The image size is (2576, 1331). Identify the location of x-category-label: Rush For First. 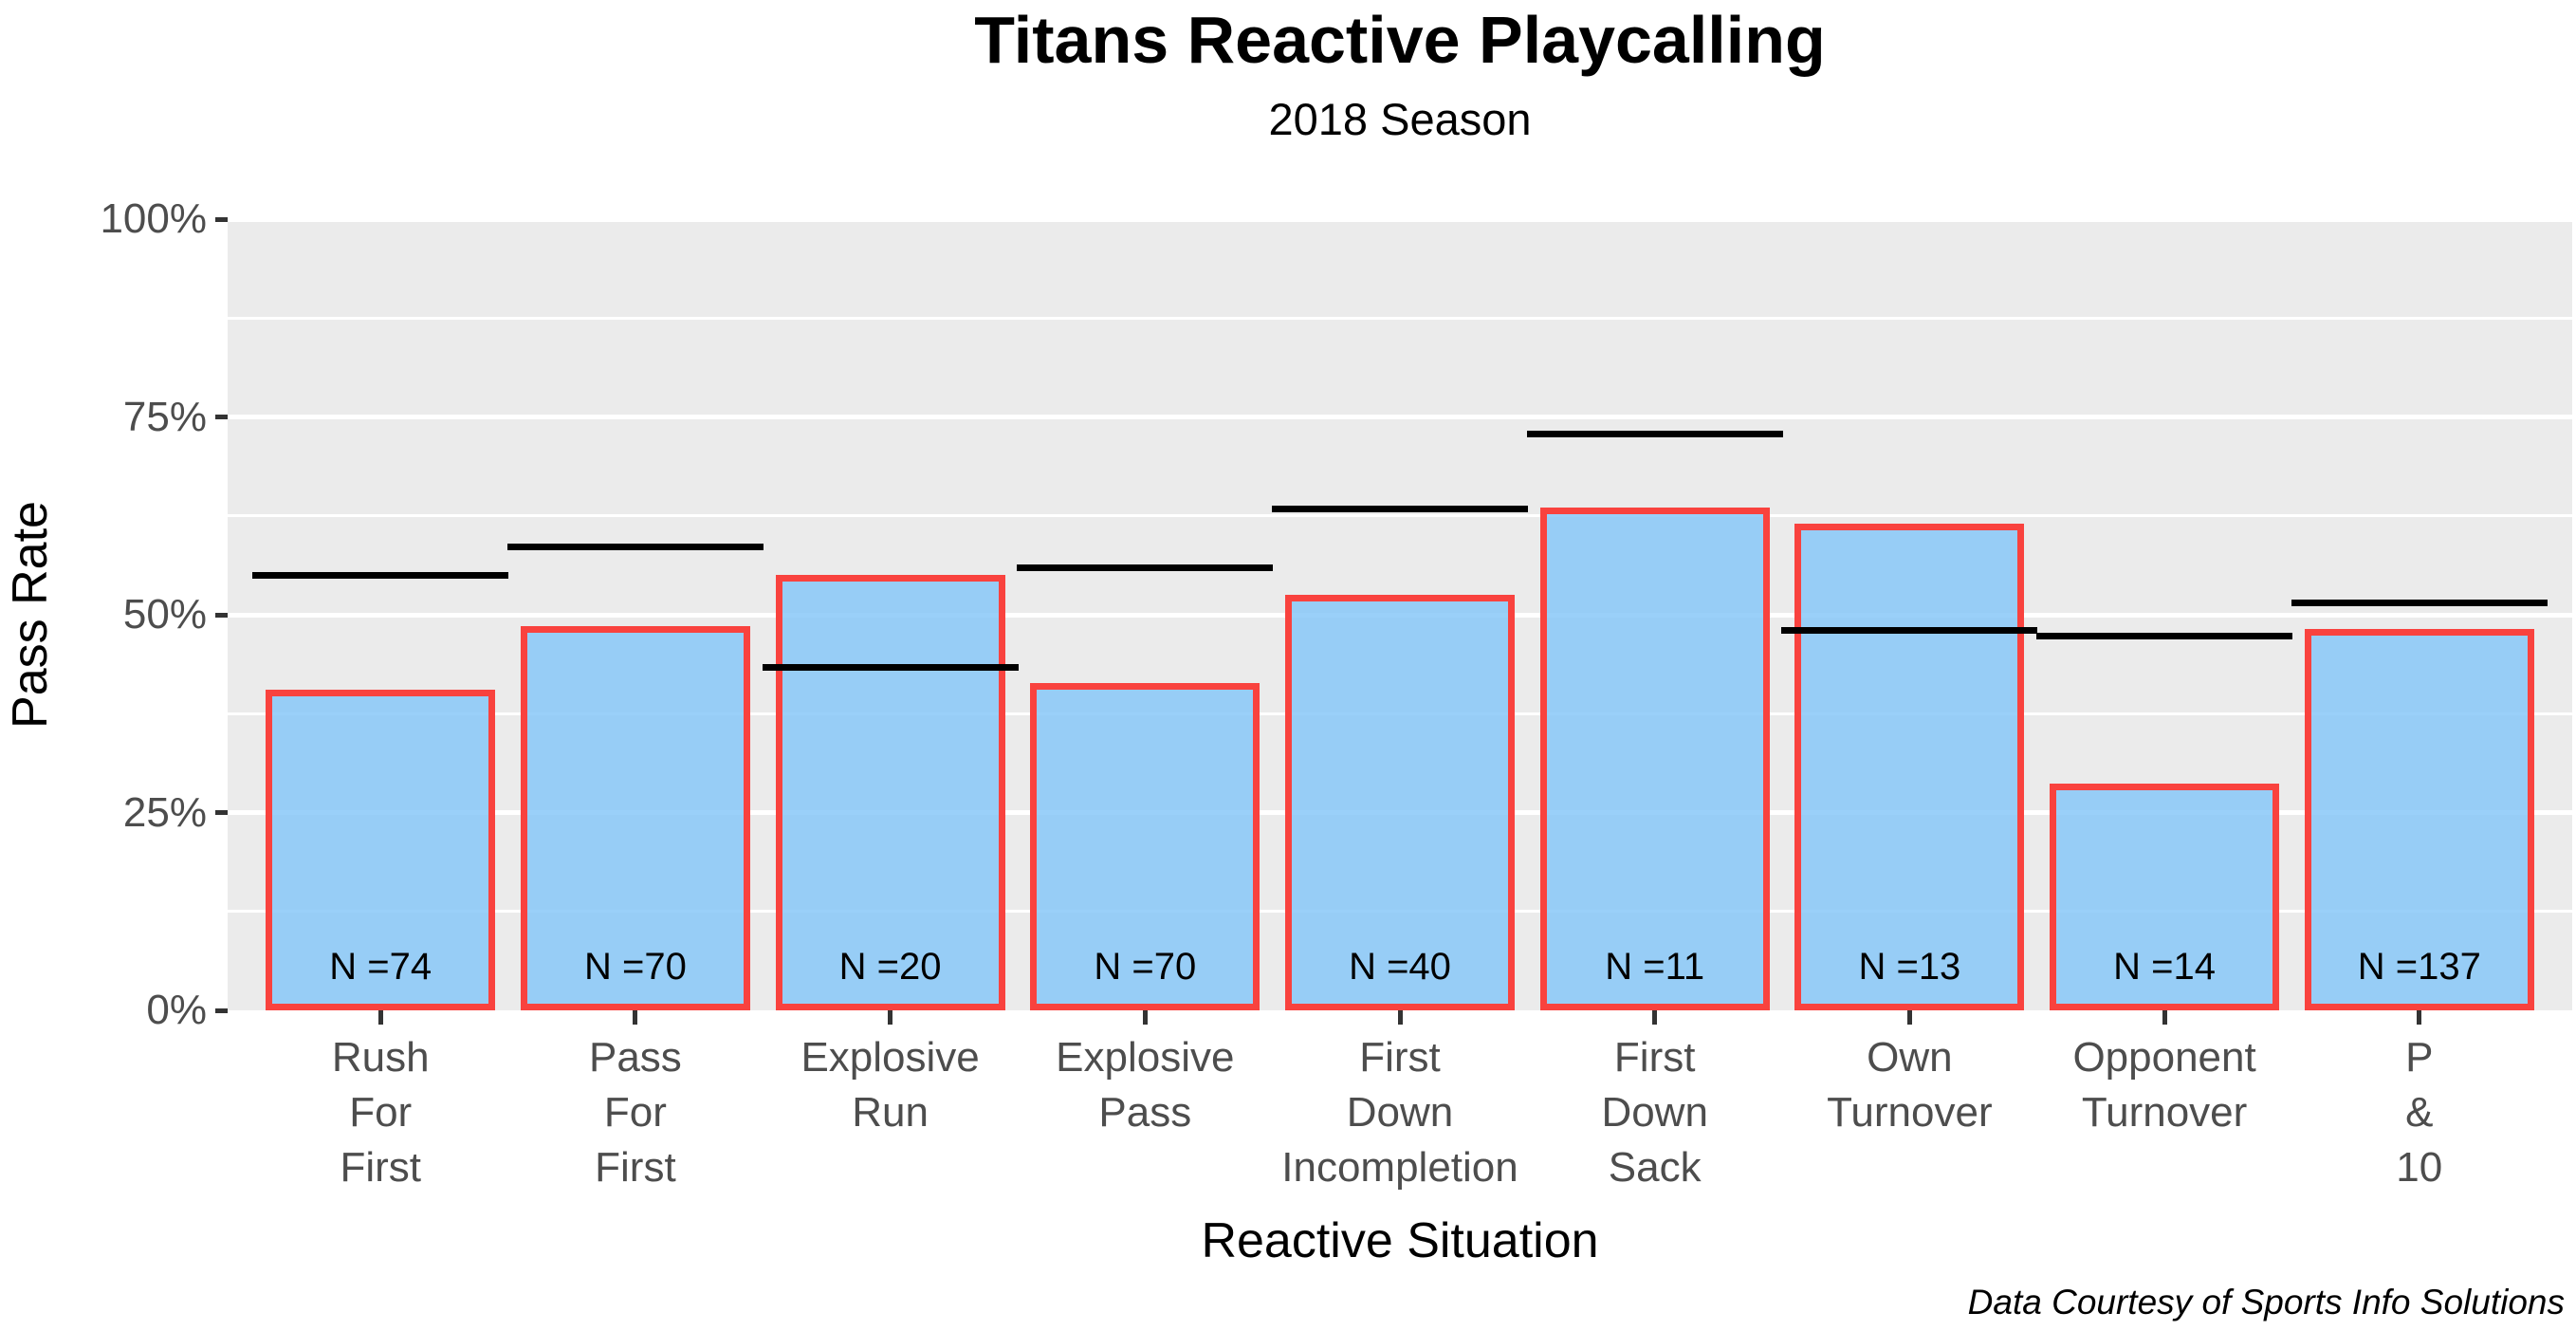
(380, 1112).